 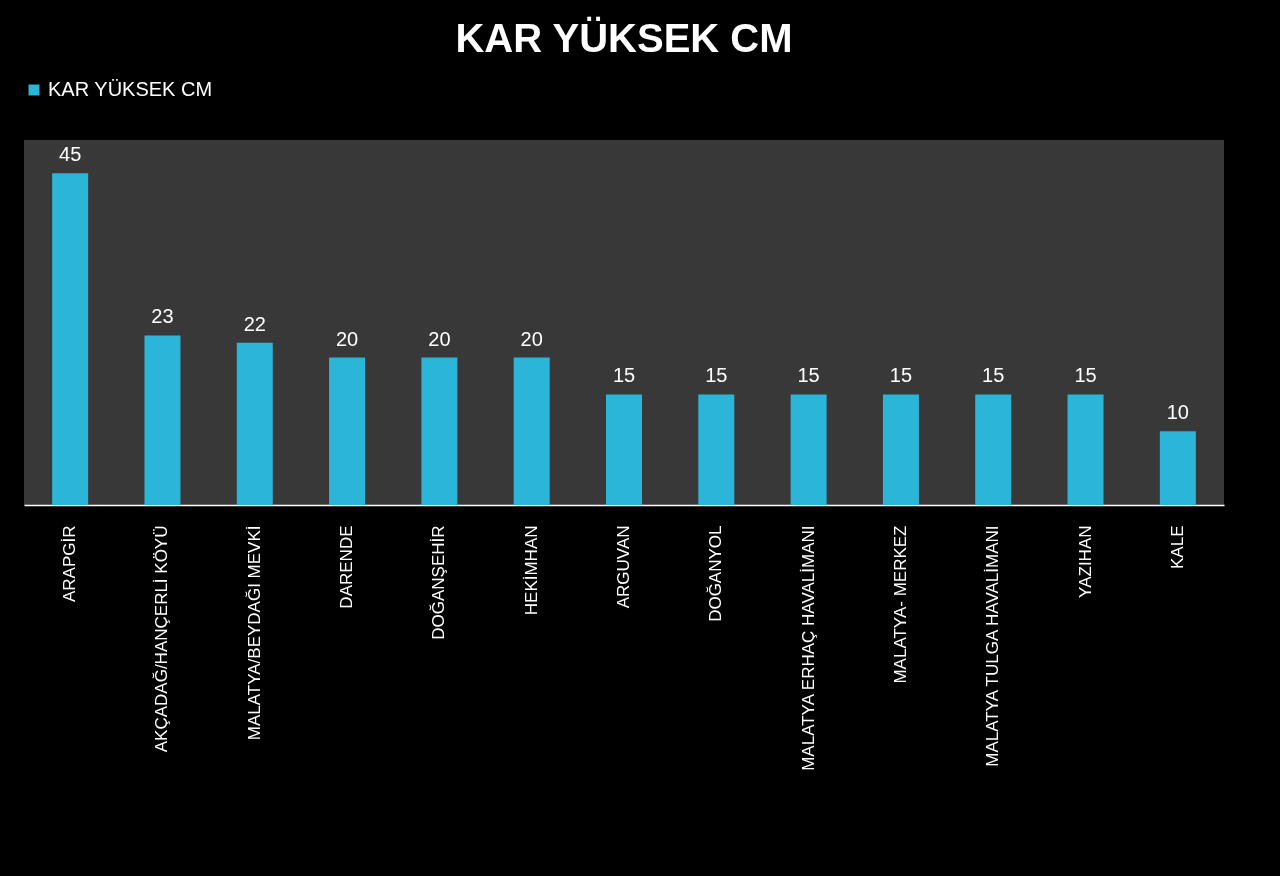 What do you see at coordinates (254, 633) in the screenshot?
I see `x-tick-label: MALATYA/BEYDAĞI MEVKİ` at bounding box center [254, 633].